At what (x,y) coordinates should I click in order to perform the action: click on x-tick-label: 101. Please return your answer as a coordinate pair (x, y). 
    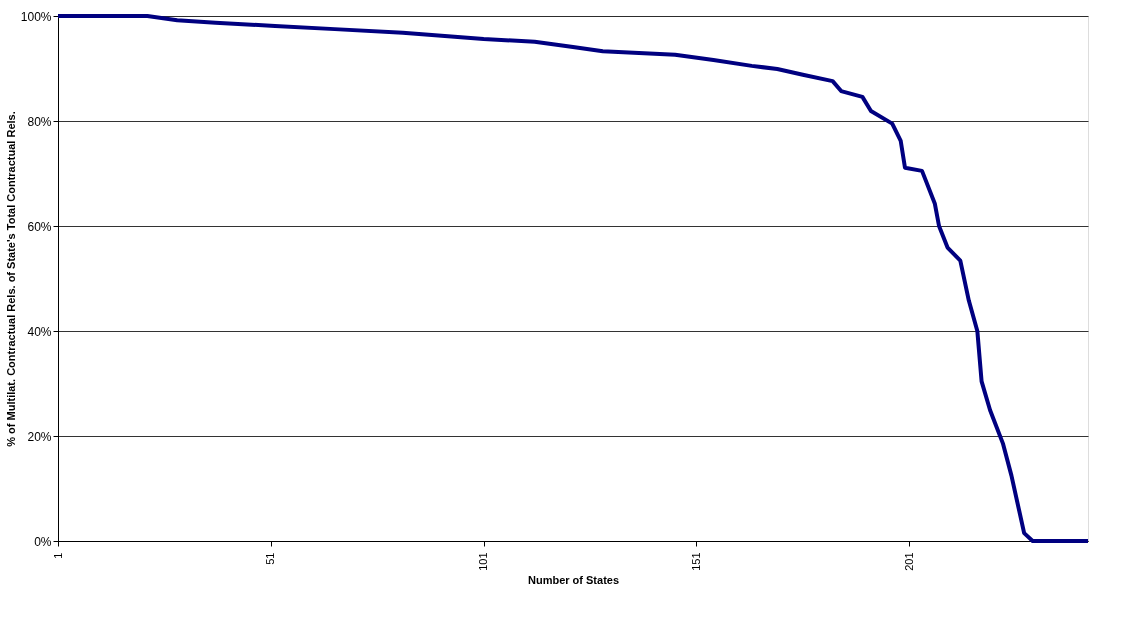
    Looking at the image, I should click on (483, 561).